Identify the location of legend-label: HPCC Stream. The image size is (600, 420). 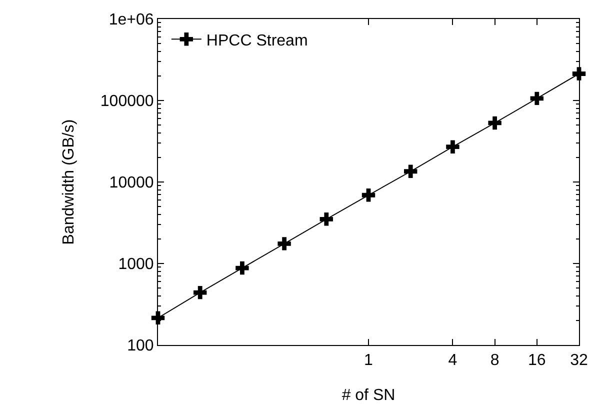
(257, 41).